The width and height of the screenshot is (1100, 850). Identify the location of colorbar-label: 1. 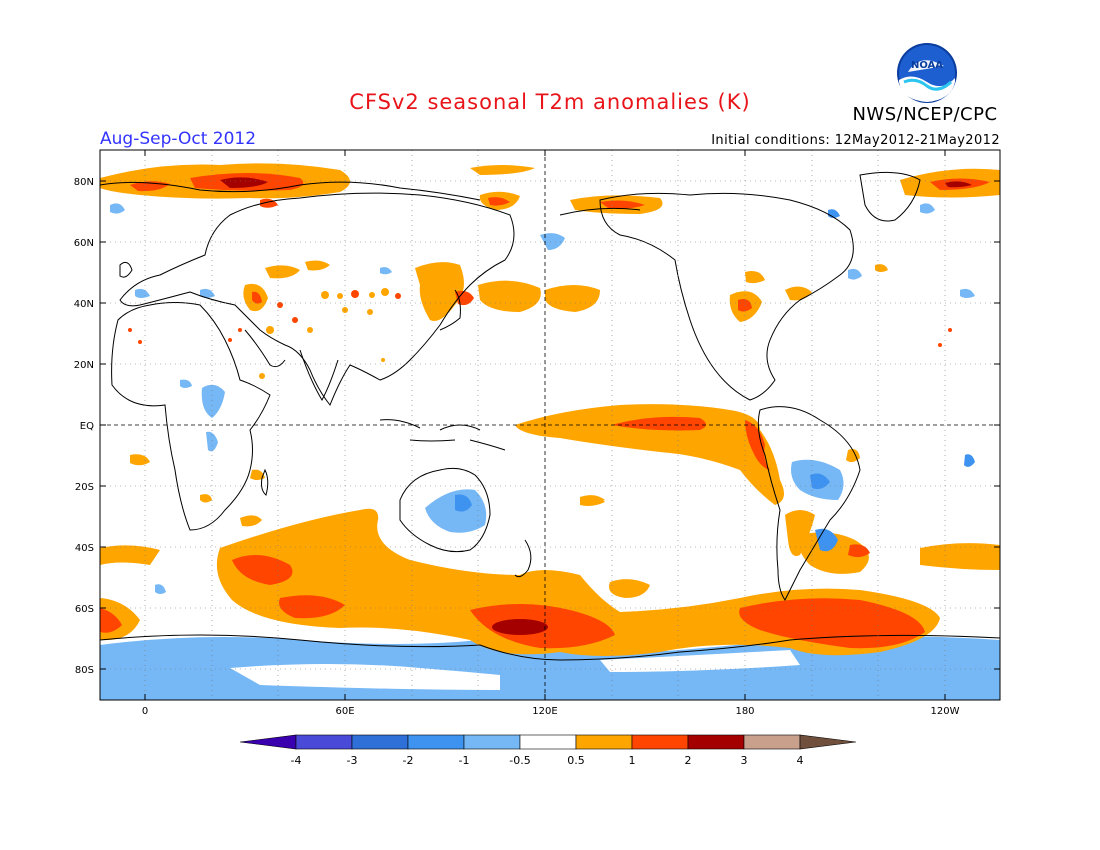
(632, 760).